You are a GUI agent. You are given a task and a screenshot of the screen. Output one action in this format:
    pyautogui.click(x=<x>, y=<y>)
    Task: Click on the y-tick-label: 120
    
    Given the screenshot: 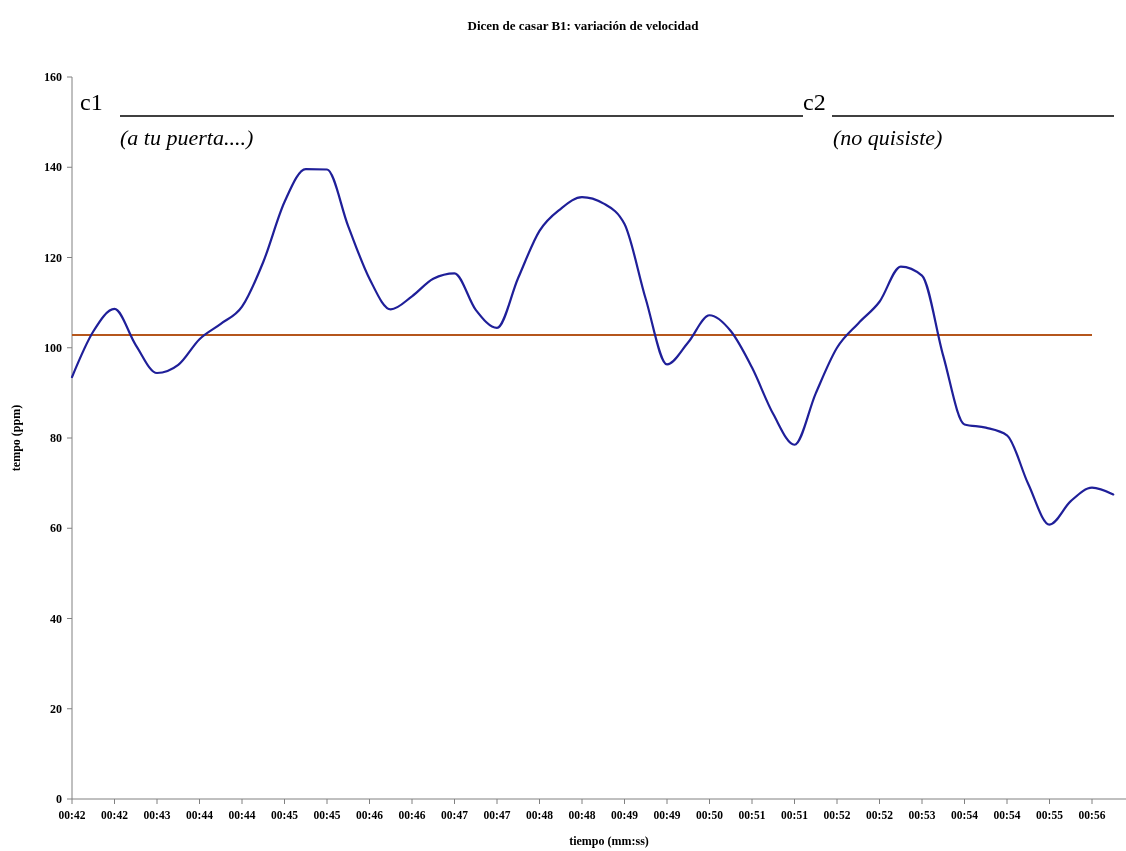 What is the action you would take?
    pyautogui.click(x=53, y=257)
    